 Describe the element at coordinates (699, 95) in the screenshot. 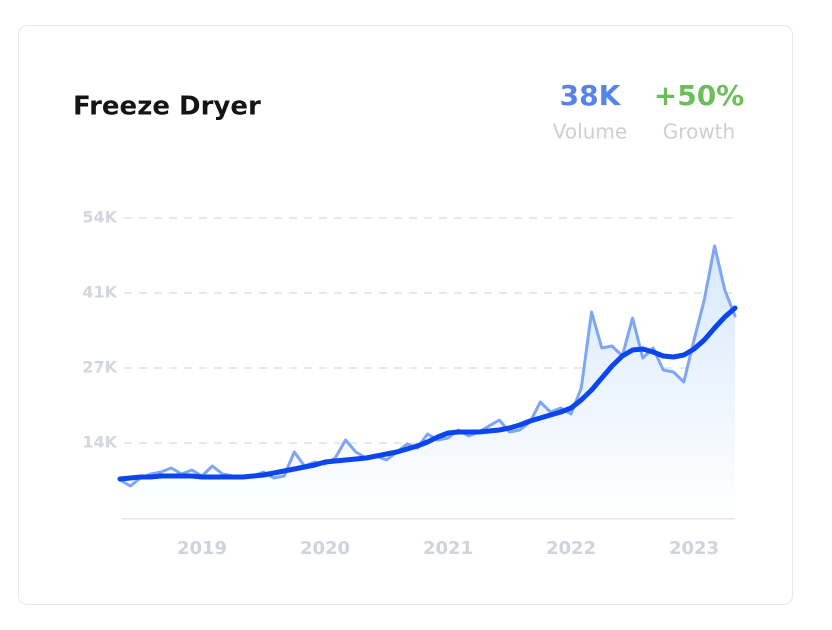

I see `stat-value: +50%` at that location.